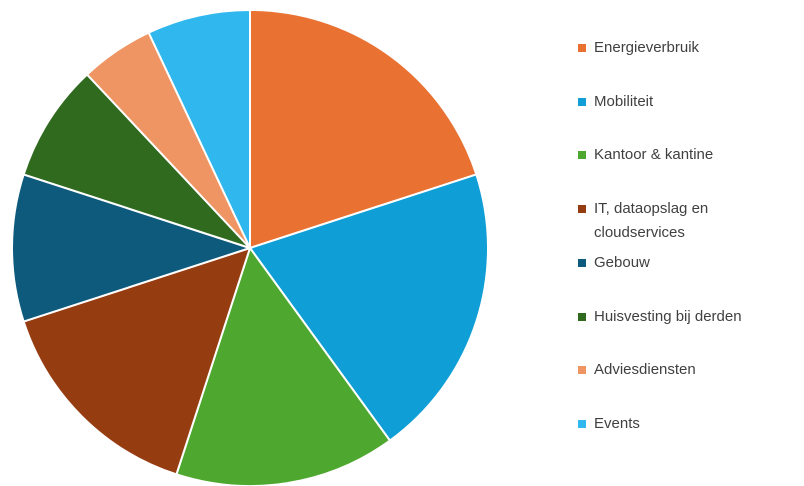 The height and width of the screenshot is (486, 804). Describe the element at coordinates (617, 423) in the screenshot. I see `legend-label: Events` at that location.